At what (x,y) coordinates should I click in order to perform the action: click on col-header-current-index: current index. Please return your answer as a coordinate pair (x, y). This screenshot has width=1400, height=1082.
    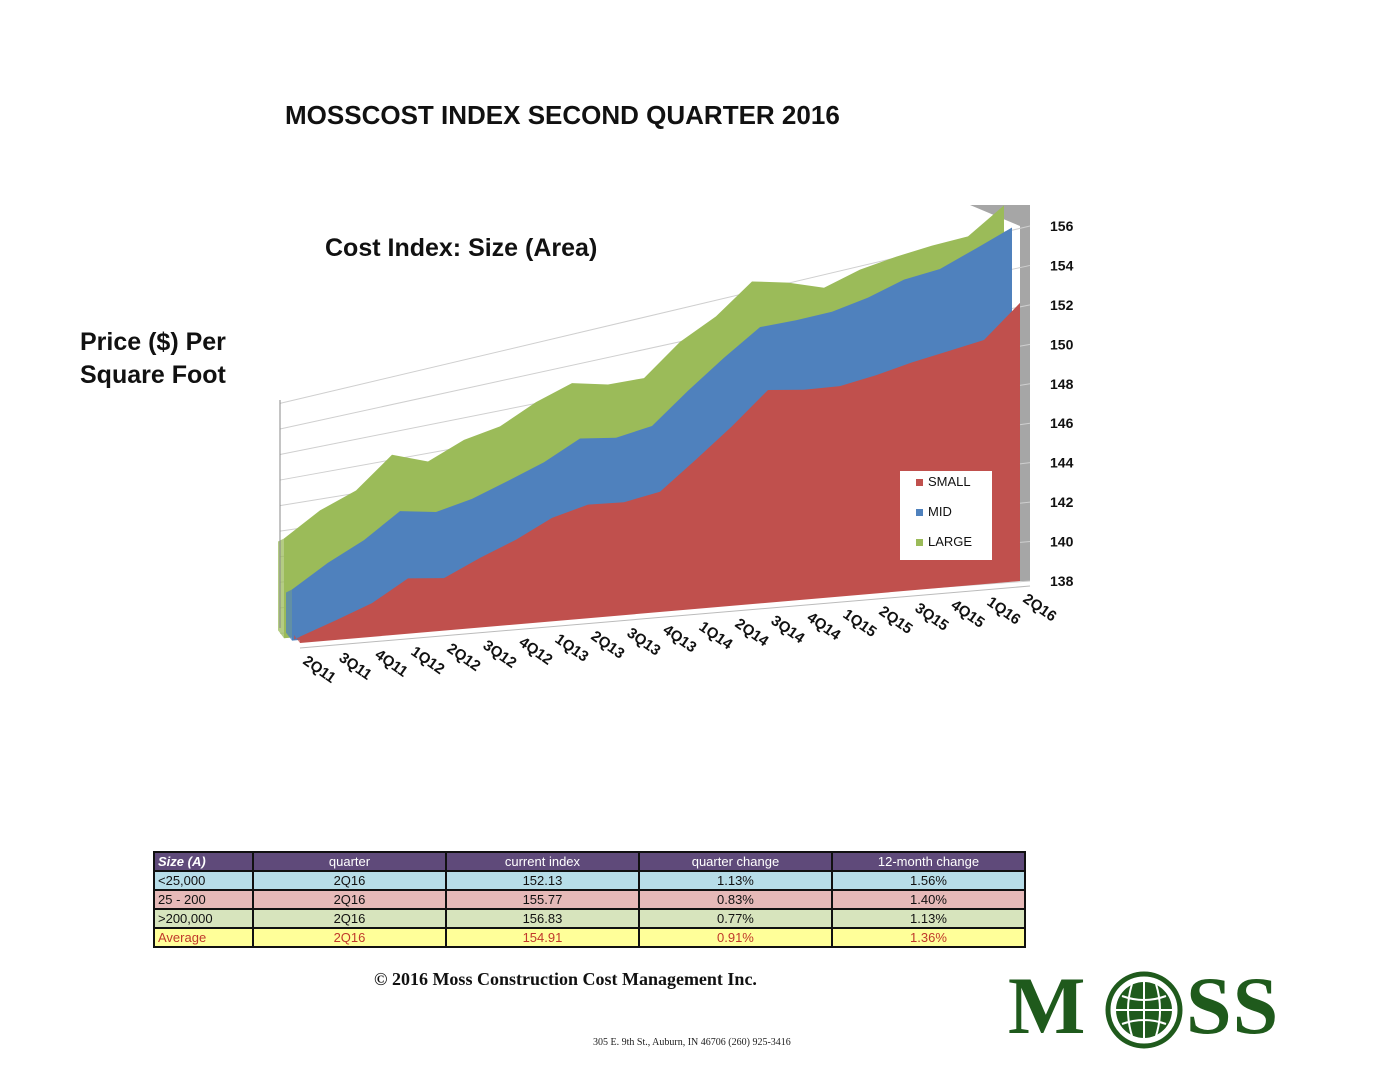
    Looking at the image, I should click on (542, 861).